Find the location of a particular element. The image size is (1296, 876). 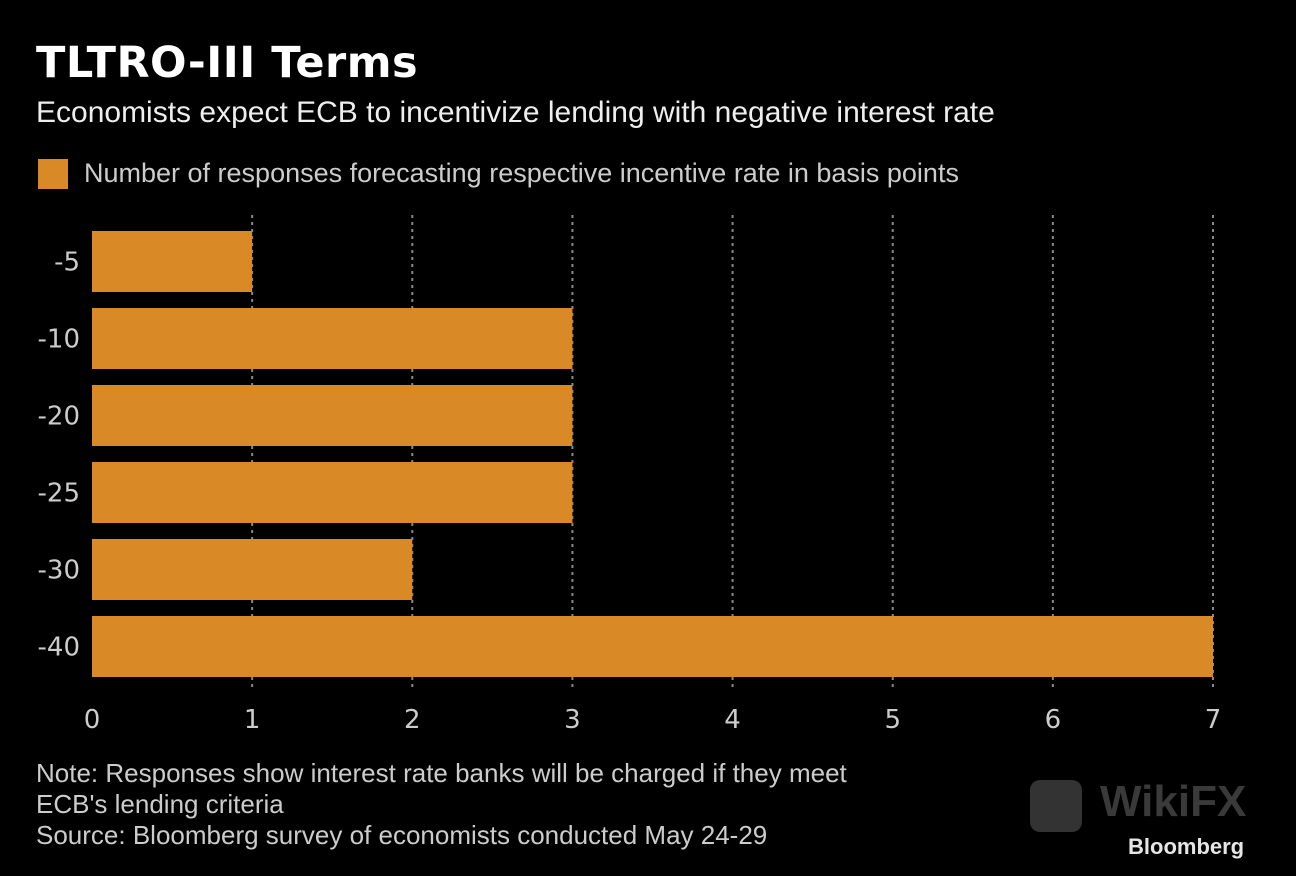

note-line-2: ECB's lending criteria is located at coordinates (160, 804).